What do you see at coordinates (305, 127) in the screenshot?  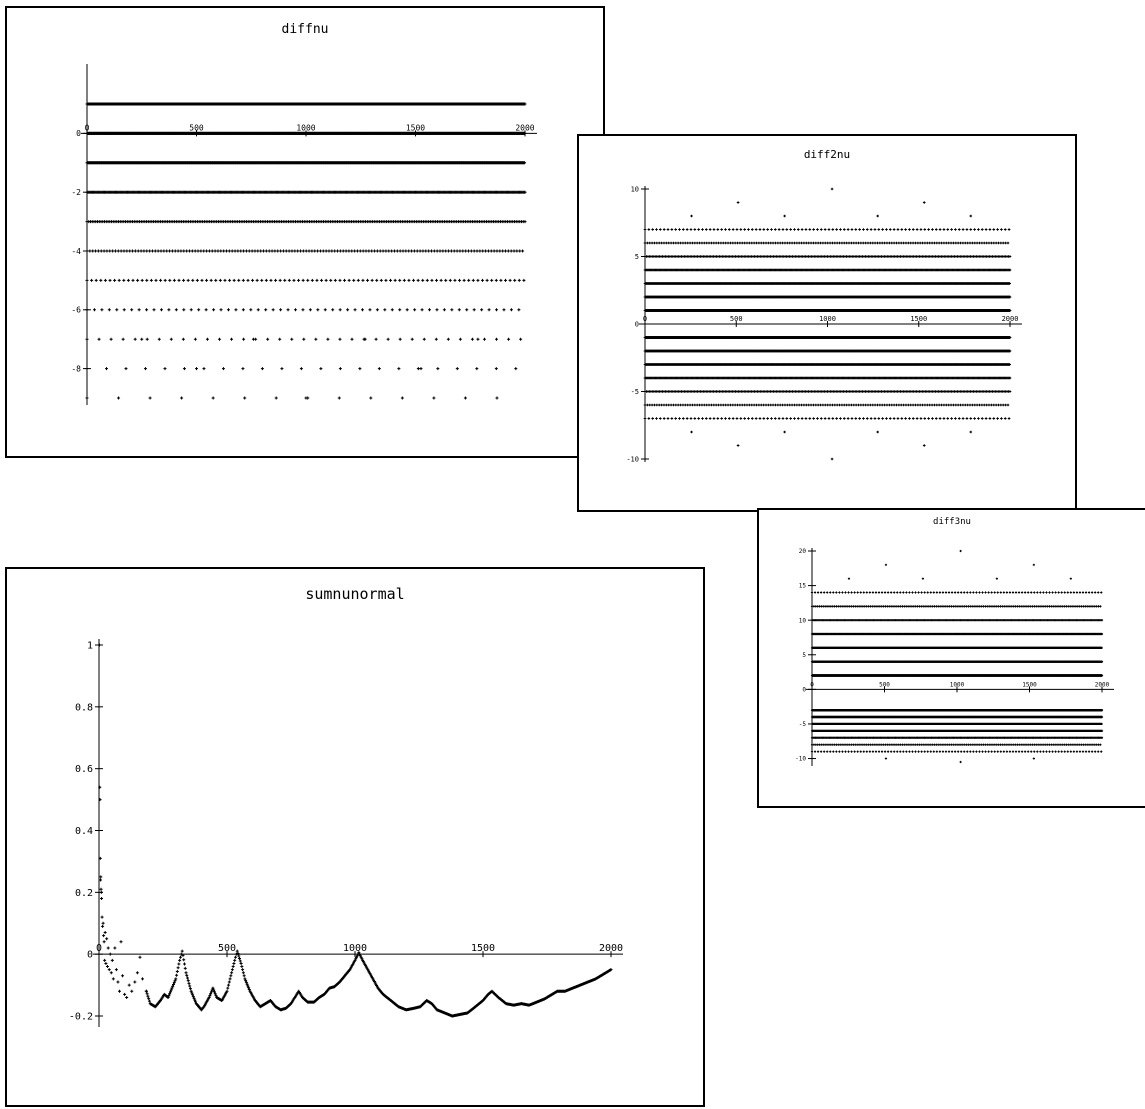 I see `x-tick-label: 1000` at bounding box center [305, 127].